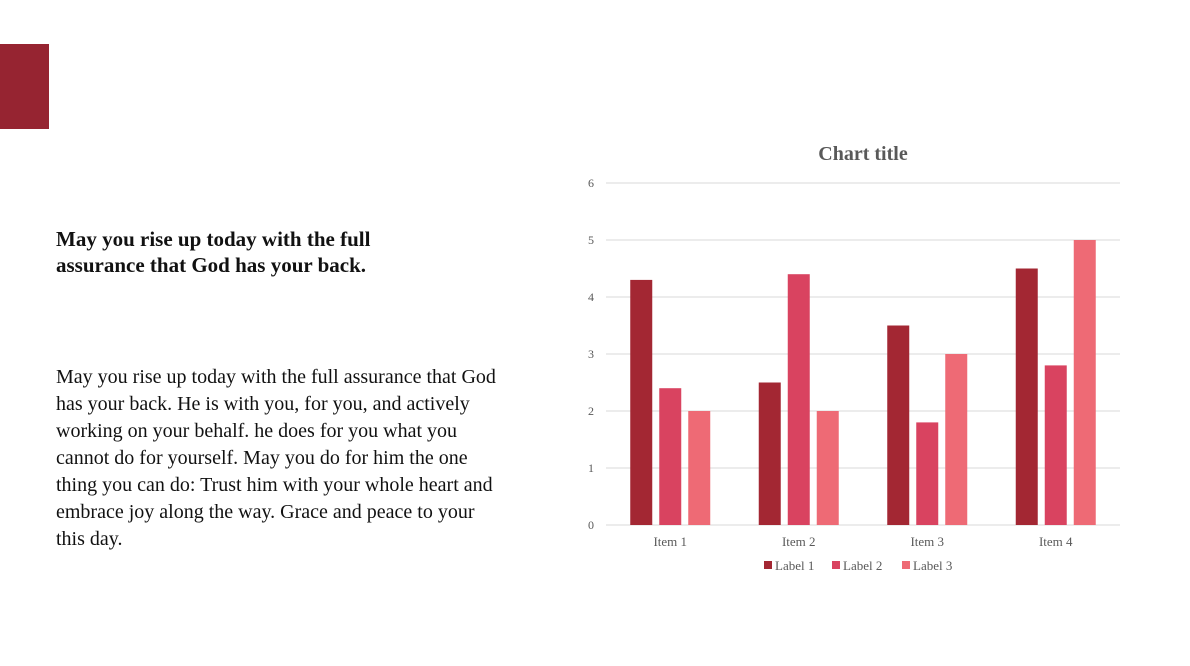 The image size is (1190, 666). Describe the element at coordinates (862, 565) in the screenshot. I see `legend-label: Label 2` at that location.